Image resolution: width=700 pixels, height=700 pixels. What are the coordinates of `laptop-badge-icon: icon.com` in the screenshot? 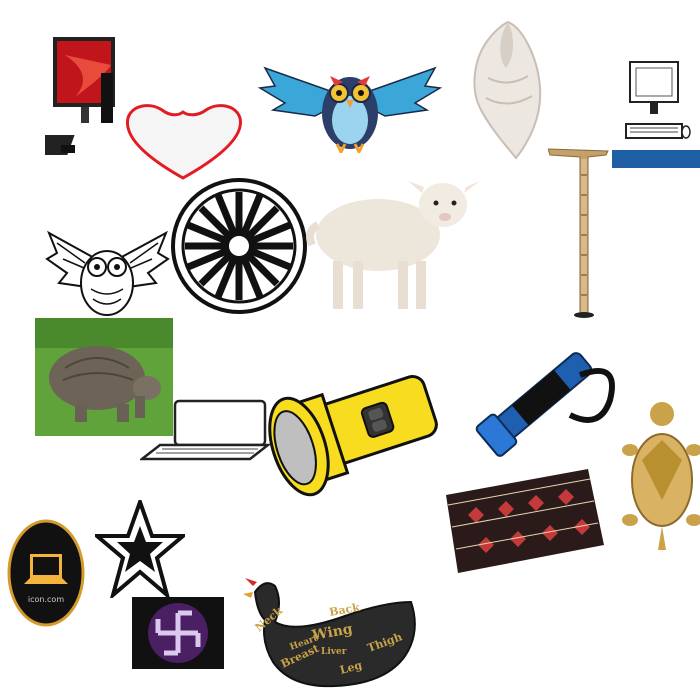 It's located at (46, 573).